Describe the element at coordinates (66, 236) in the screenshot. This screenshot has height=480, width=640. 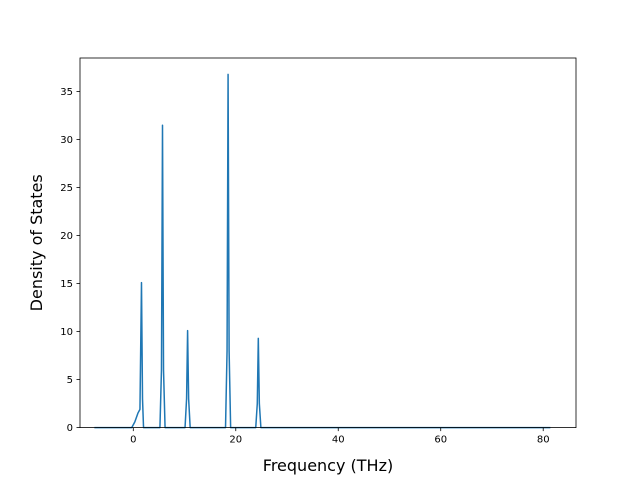
I see `y-tick-label: 20` at that location.